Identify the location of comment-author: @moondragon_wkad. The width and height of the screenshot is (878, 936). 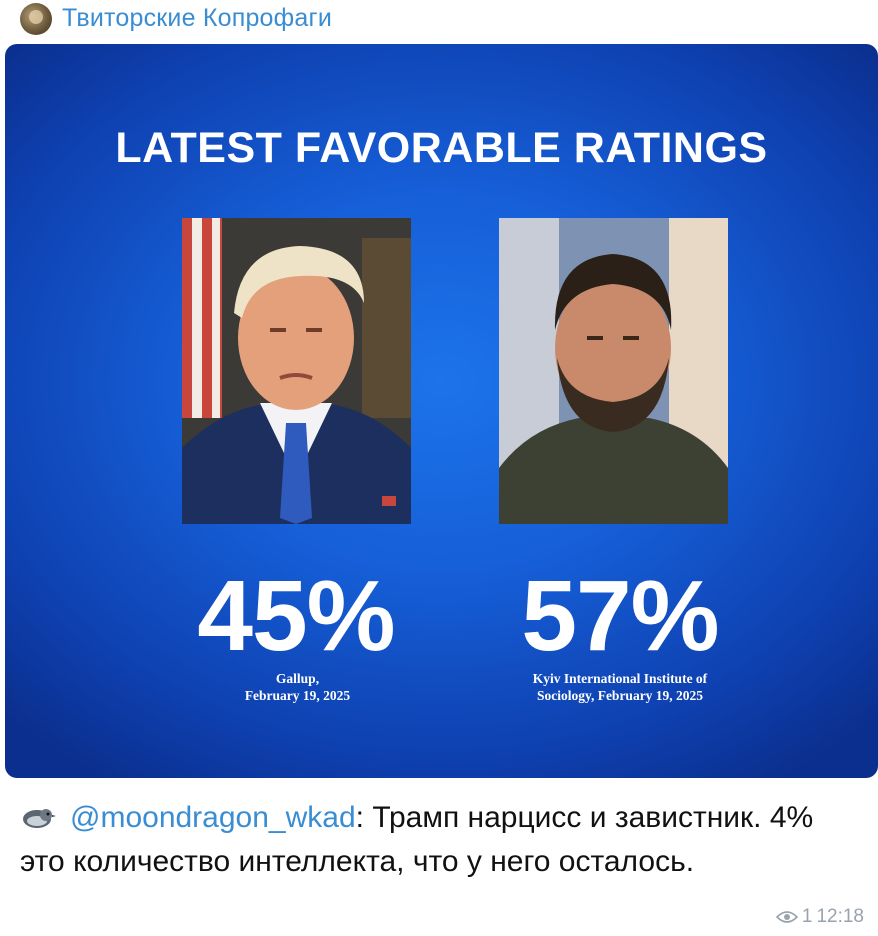
(213, 817).